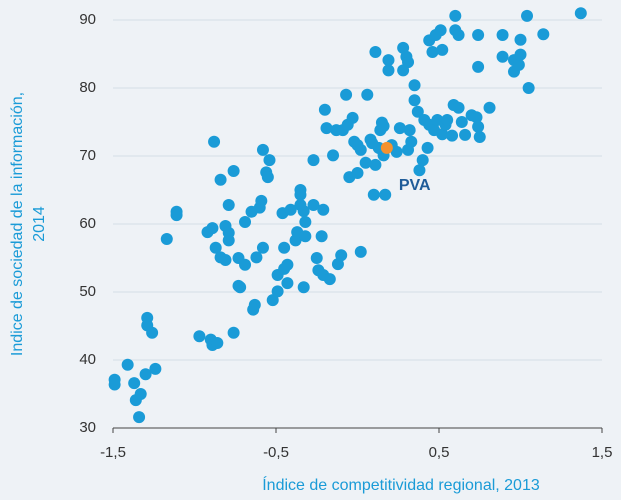 The width and height of the screenshot is (621, 500). I want to click on y-tick-label: 30, so click(87, 427).